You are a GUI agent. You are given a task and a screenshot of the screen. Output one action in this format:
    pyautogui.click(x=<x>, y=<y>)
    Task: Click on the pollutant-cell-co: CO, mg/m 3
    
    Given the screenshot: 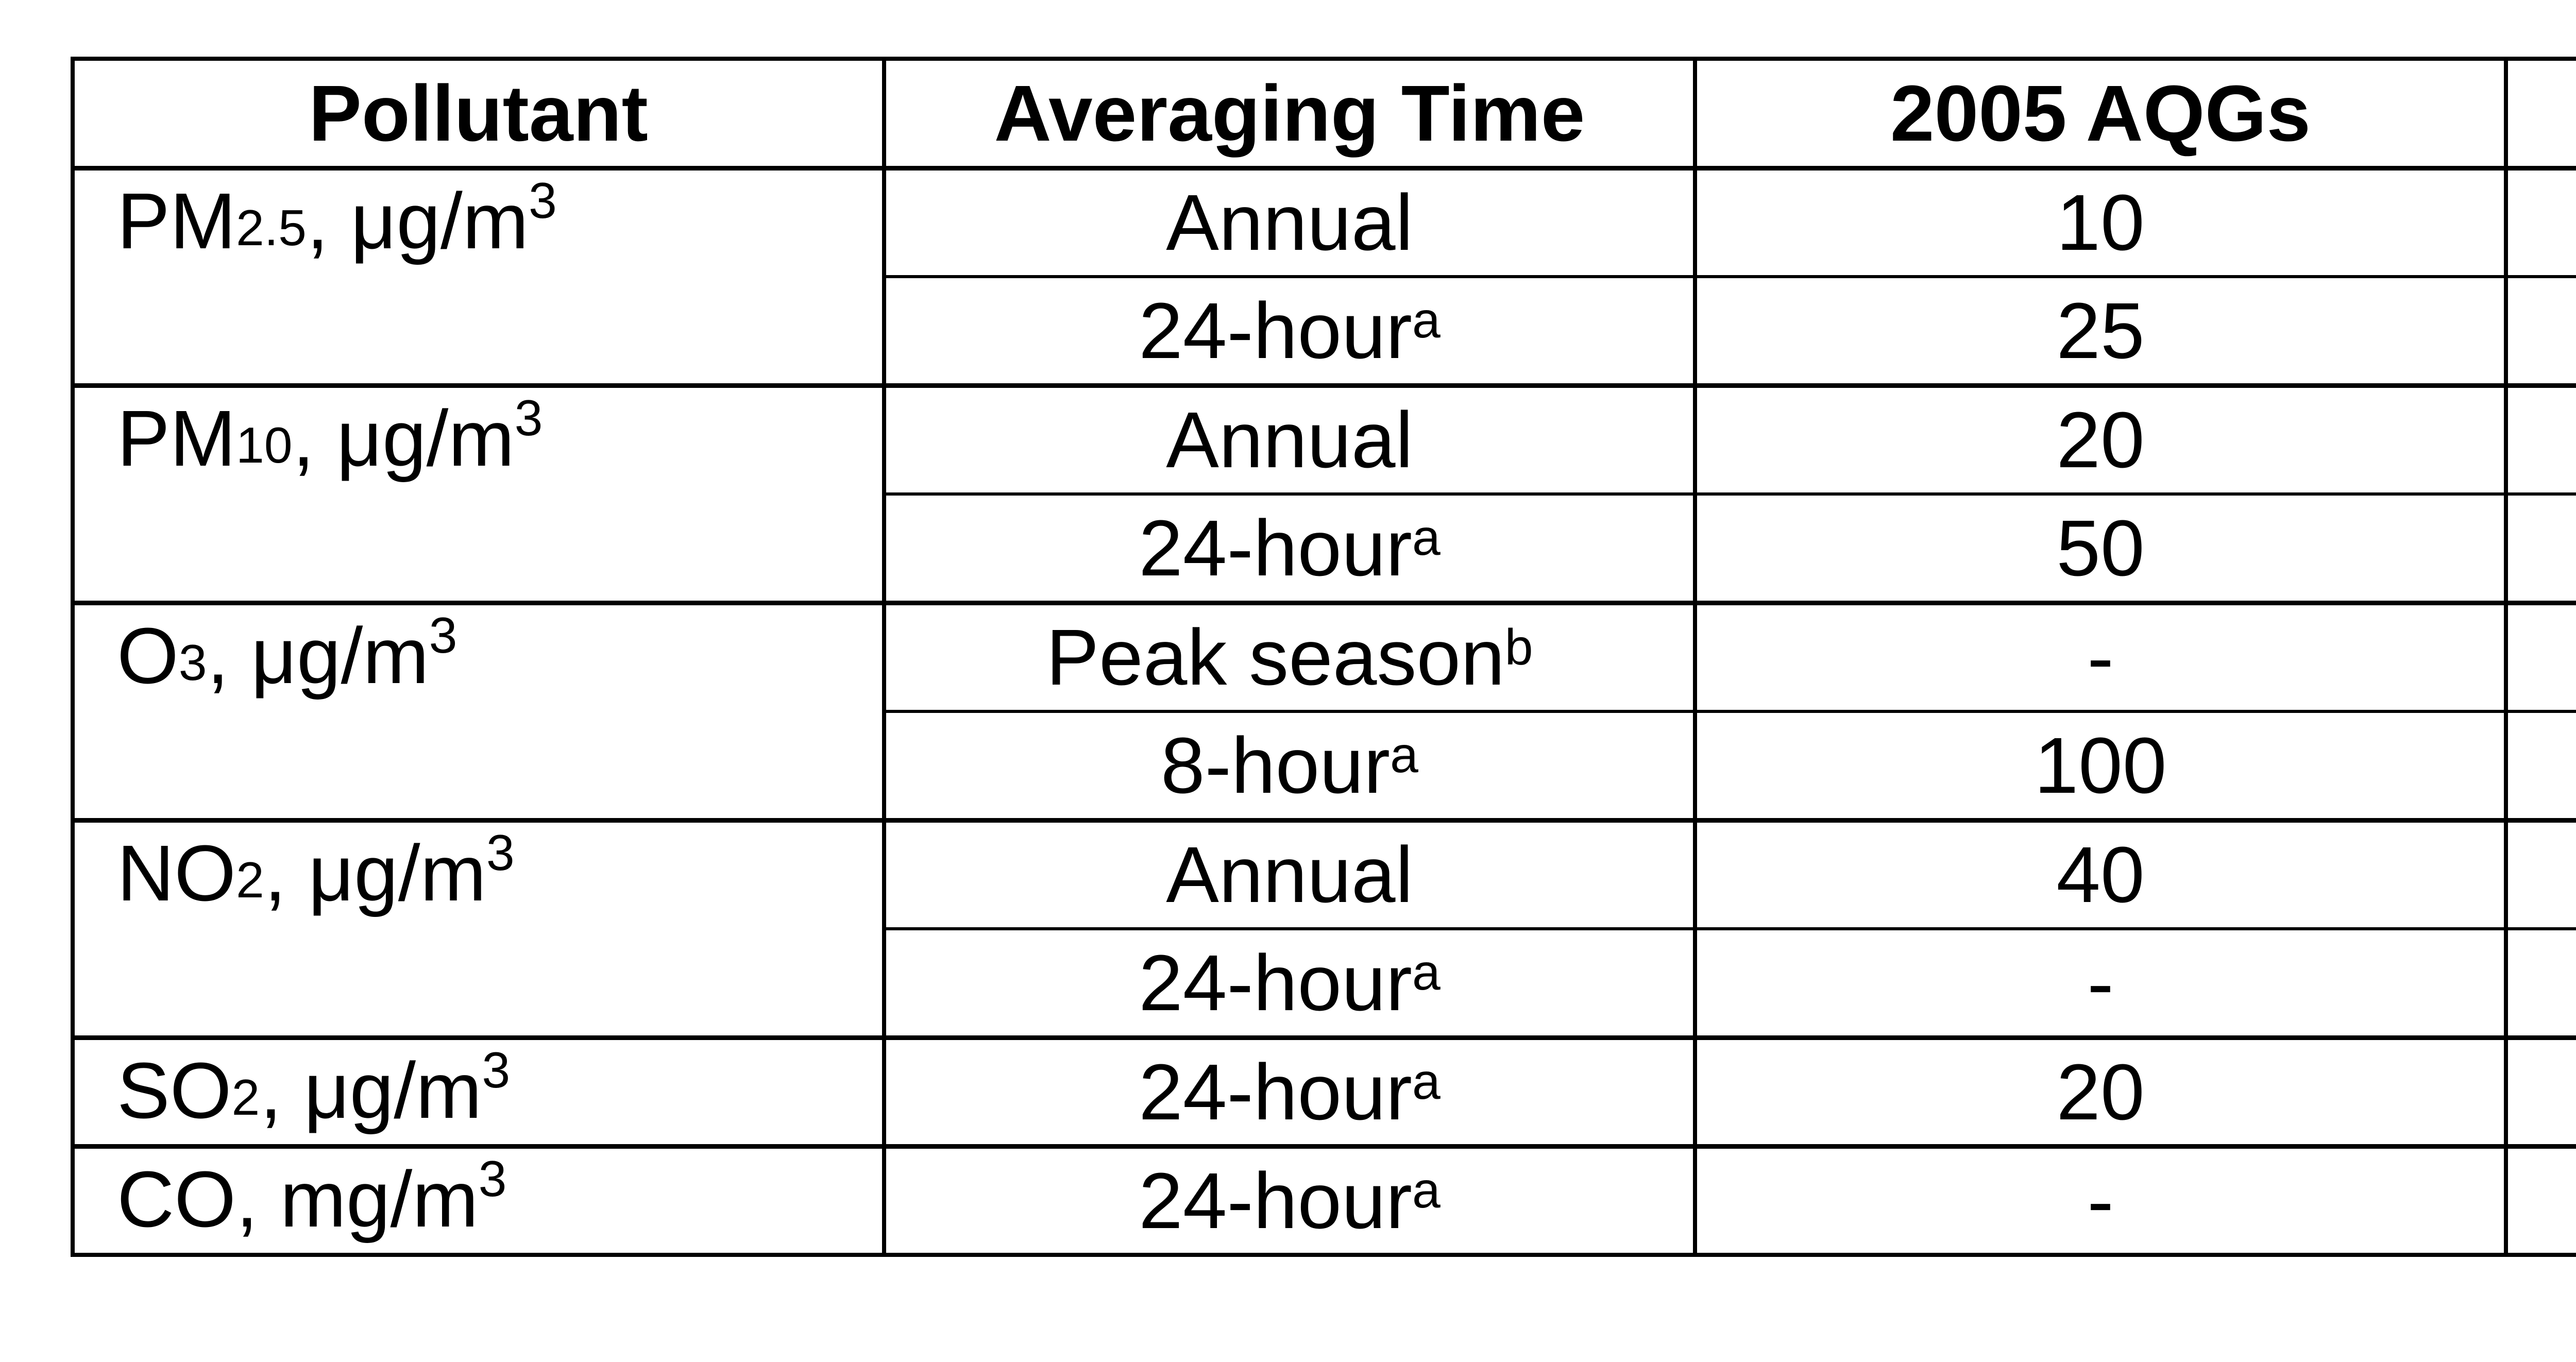 What is the action you would take?
    pyautogui.click(x=478, y=1201)
    